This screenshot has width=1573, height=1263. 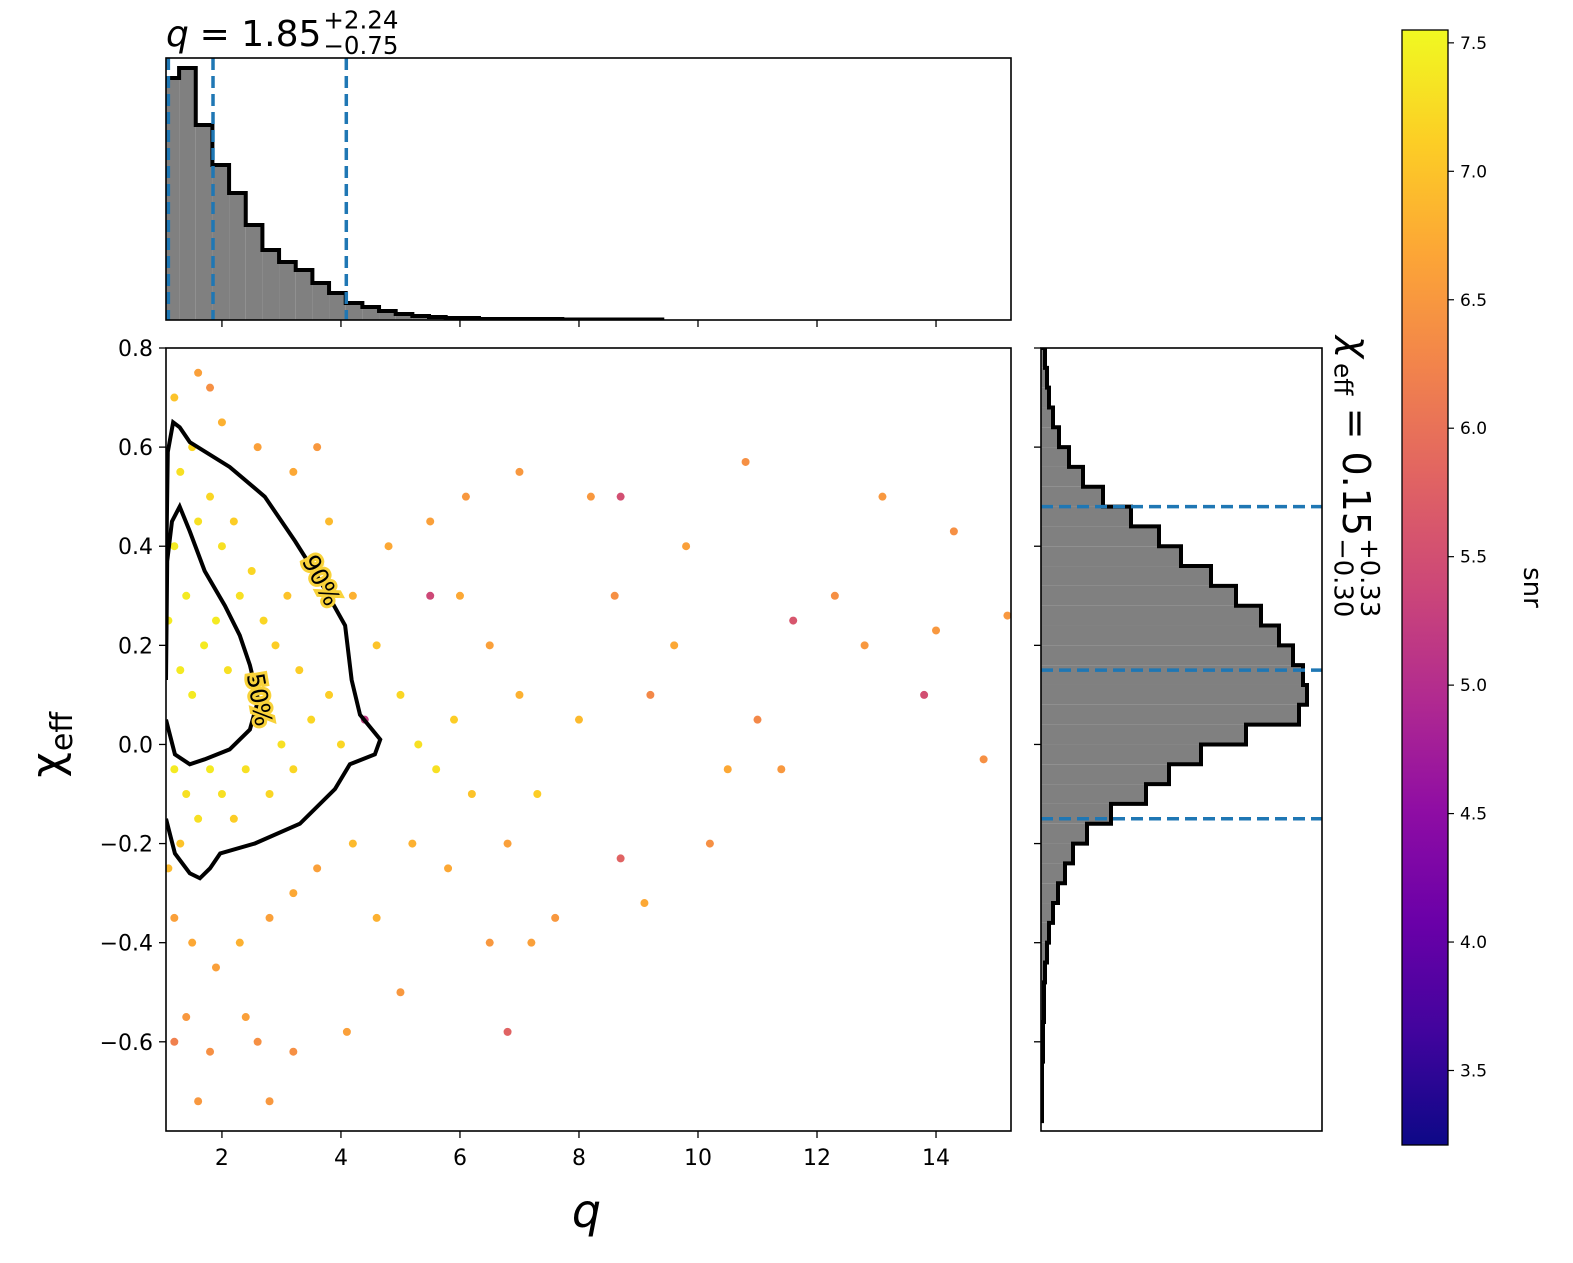 What do you see at coordinates (1343, 577) in the screenshot?
I see `title-lower: −0.30` at bounding box center [1343, 577].